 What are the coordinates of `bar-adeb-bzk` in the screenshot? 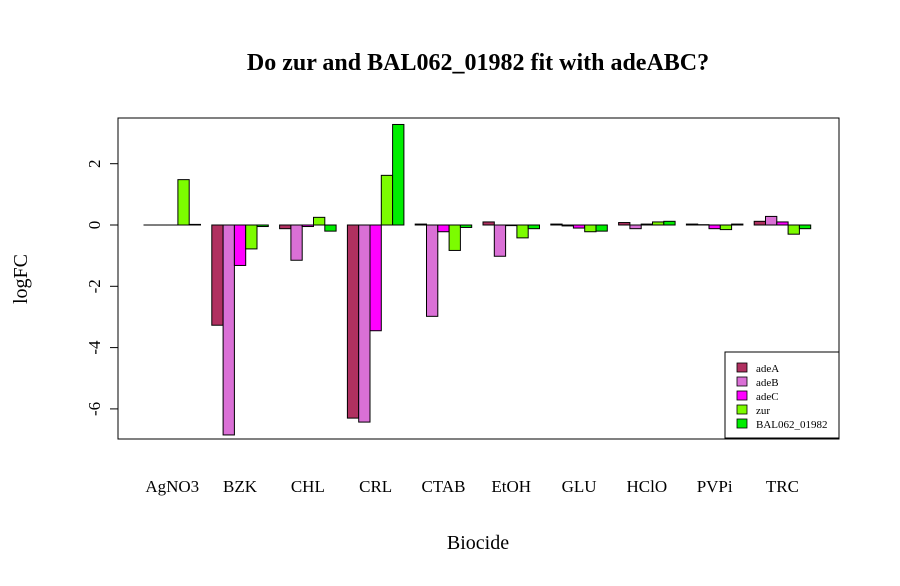 It's located at (228, 330).